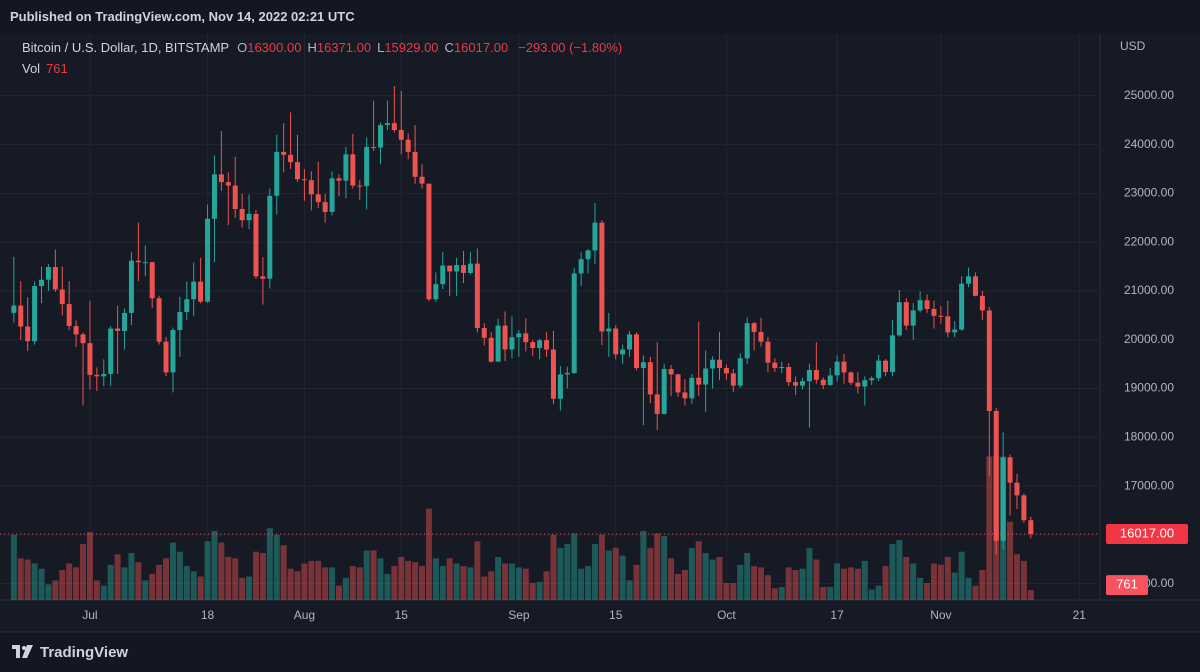 This screenshot has height=672, width=1200. I want to click on logo-icon, so click(22, 651).